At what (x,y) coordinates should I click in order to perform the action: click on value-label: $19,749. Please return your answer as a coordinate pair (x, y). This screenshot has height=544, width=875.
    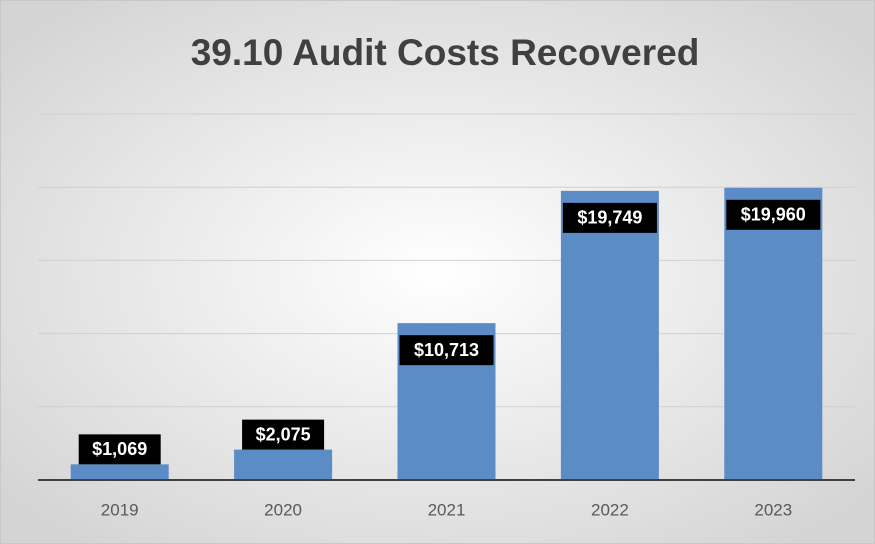
    Looking at the image, I should click on (609, 218).